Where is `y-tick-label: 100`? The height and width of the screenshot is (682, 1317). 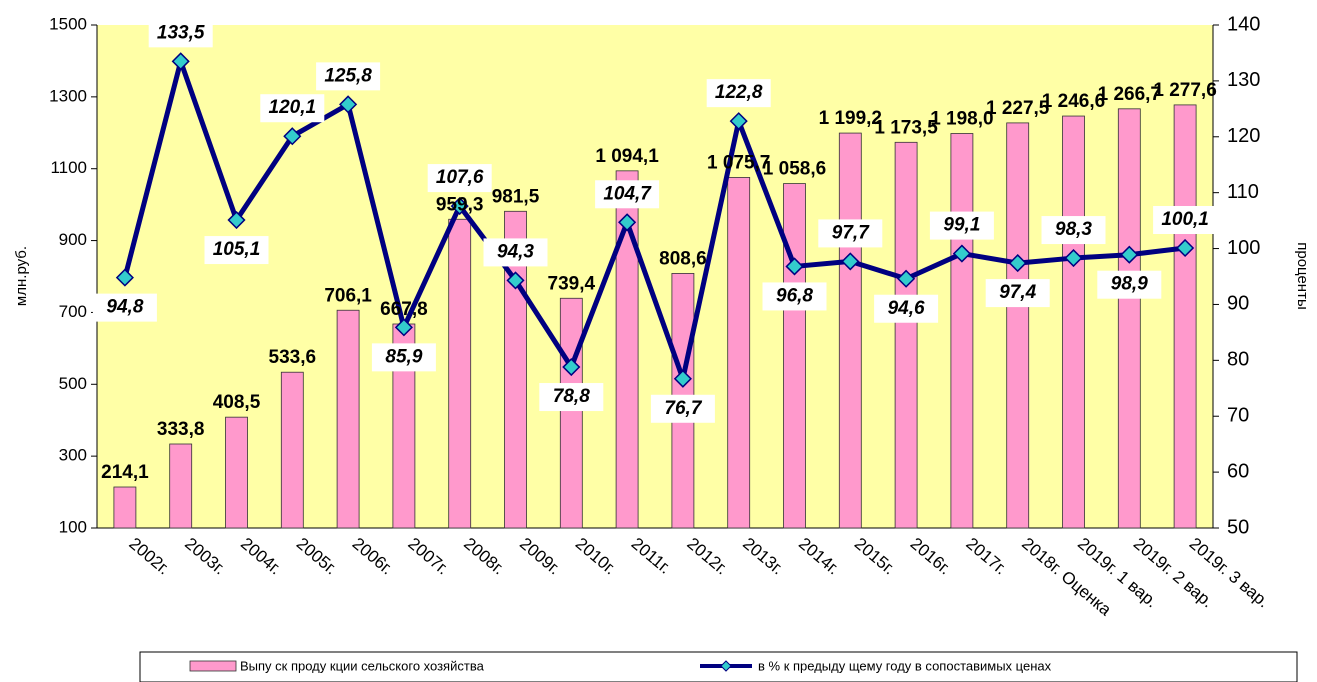 y-tick-label: 100 is located at coordinates (73, 526).